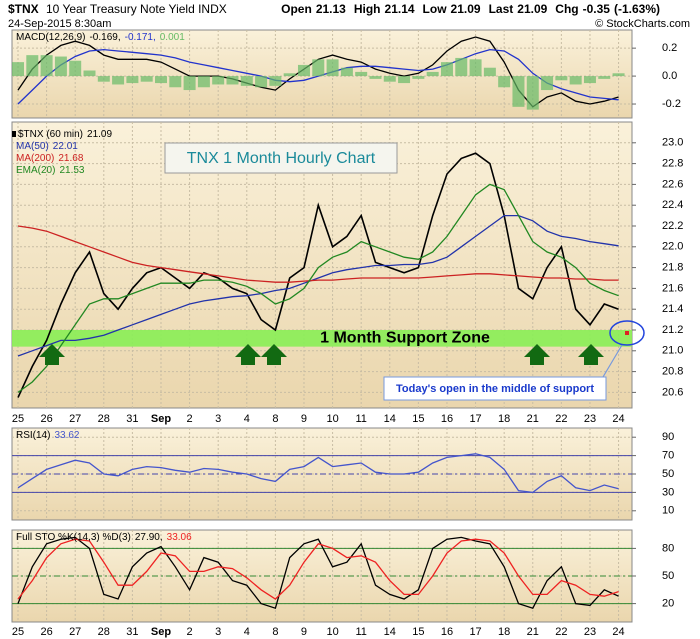  I want to click on legend-value: 33.06, so click(179, 537).